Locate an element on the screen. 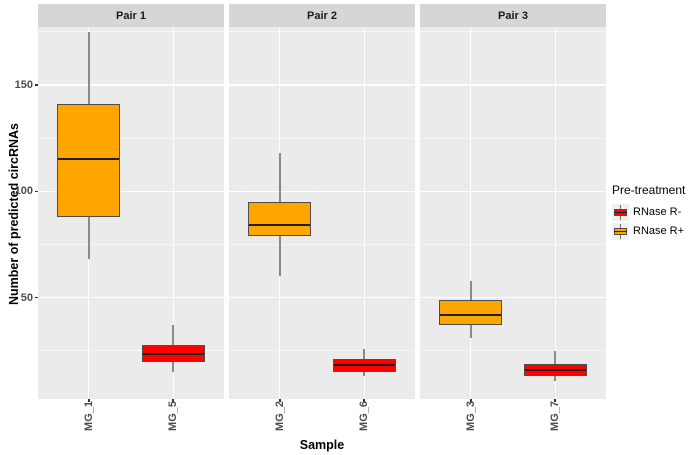 The width and height of the screenshot is (700, 455). legend: Pre-treatment RNase R- RNase R+ is located at coordinates (656, 212).